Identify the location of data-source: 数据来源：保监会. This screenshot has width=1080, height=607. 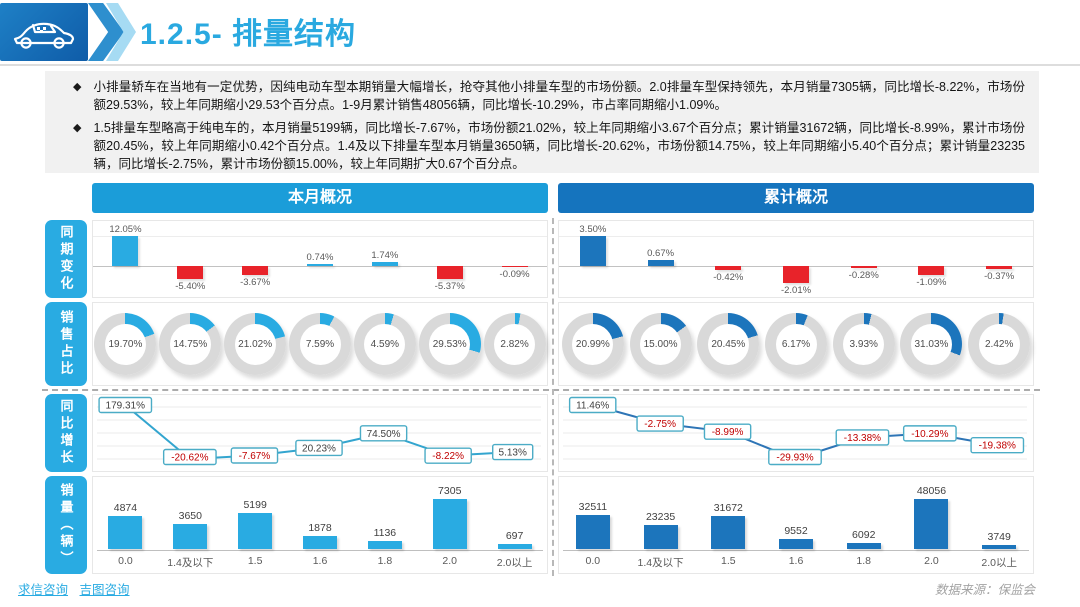
(984, 590).